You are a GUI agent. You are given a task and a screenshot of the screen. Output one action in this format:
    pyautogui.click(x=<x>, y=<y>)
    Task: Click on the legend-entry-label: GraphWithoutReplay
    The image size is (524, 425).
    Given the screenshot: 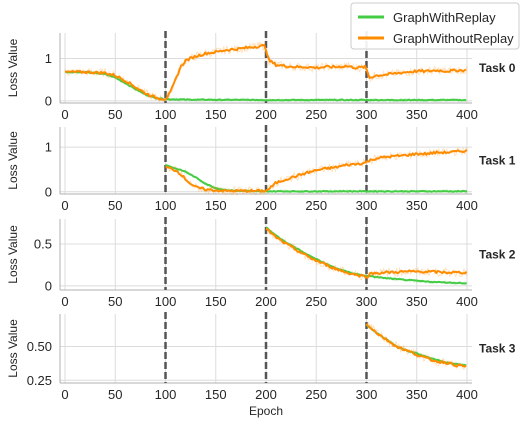 What is the action you would take?
    pyautogui.click(x=453, y=38)
    